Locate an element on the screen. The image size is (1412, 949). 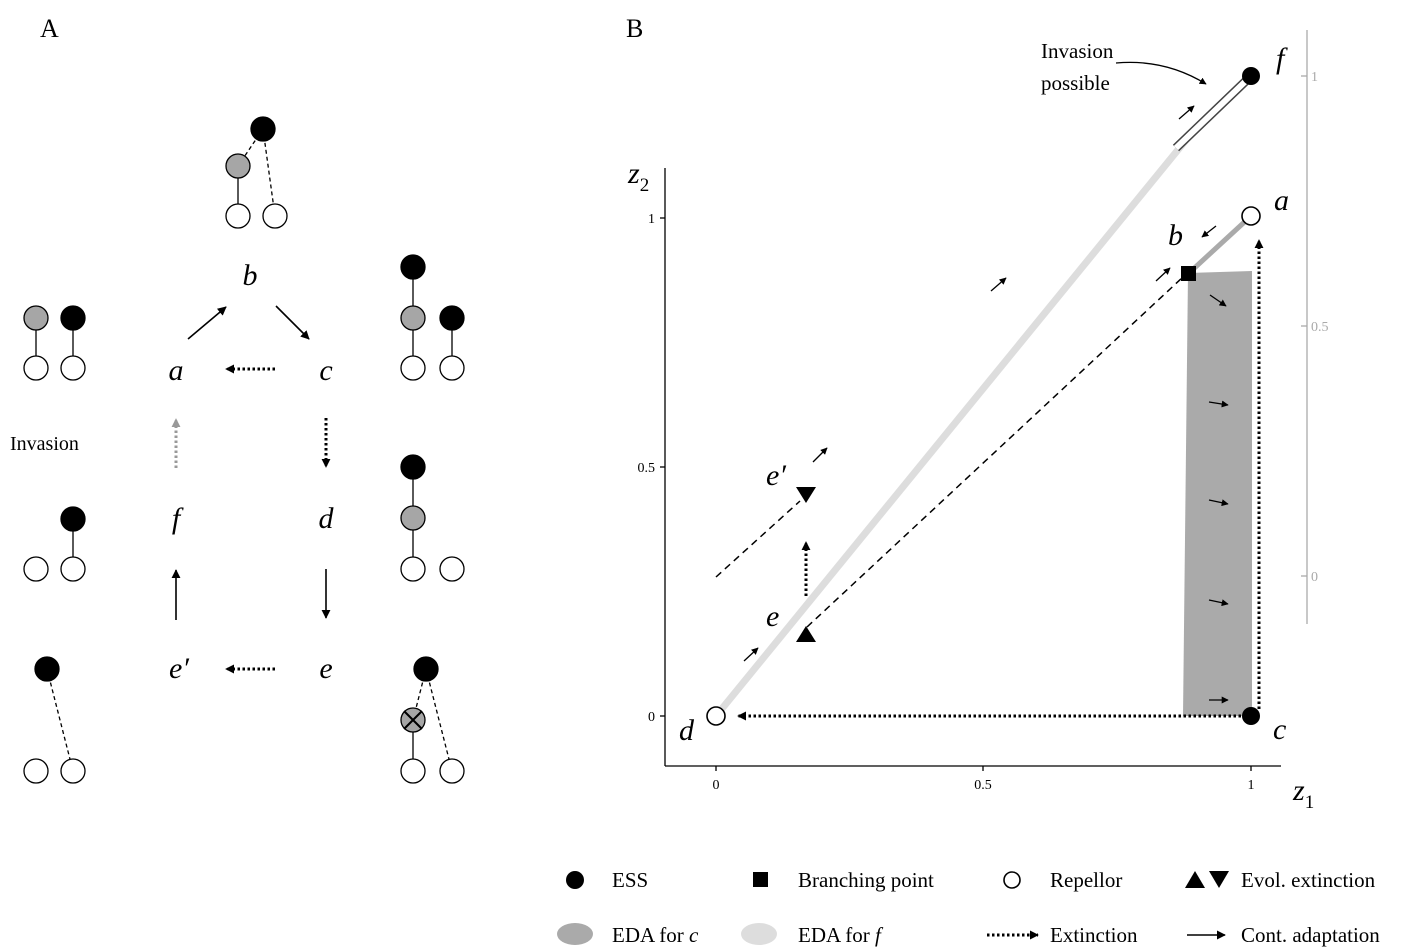
invasion-note-arrow is located at coordinates (1161, 73).